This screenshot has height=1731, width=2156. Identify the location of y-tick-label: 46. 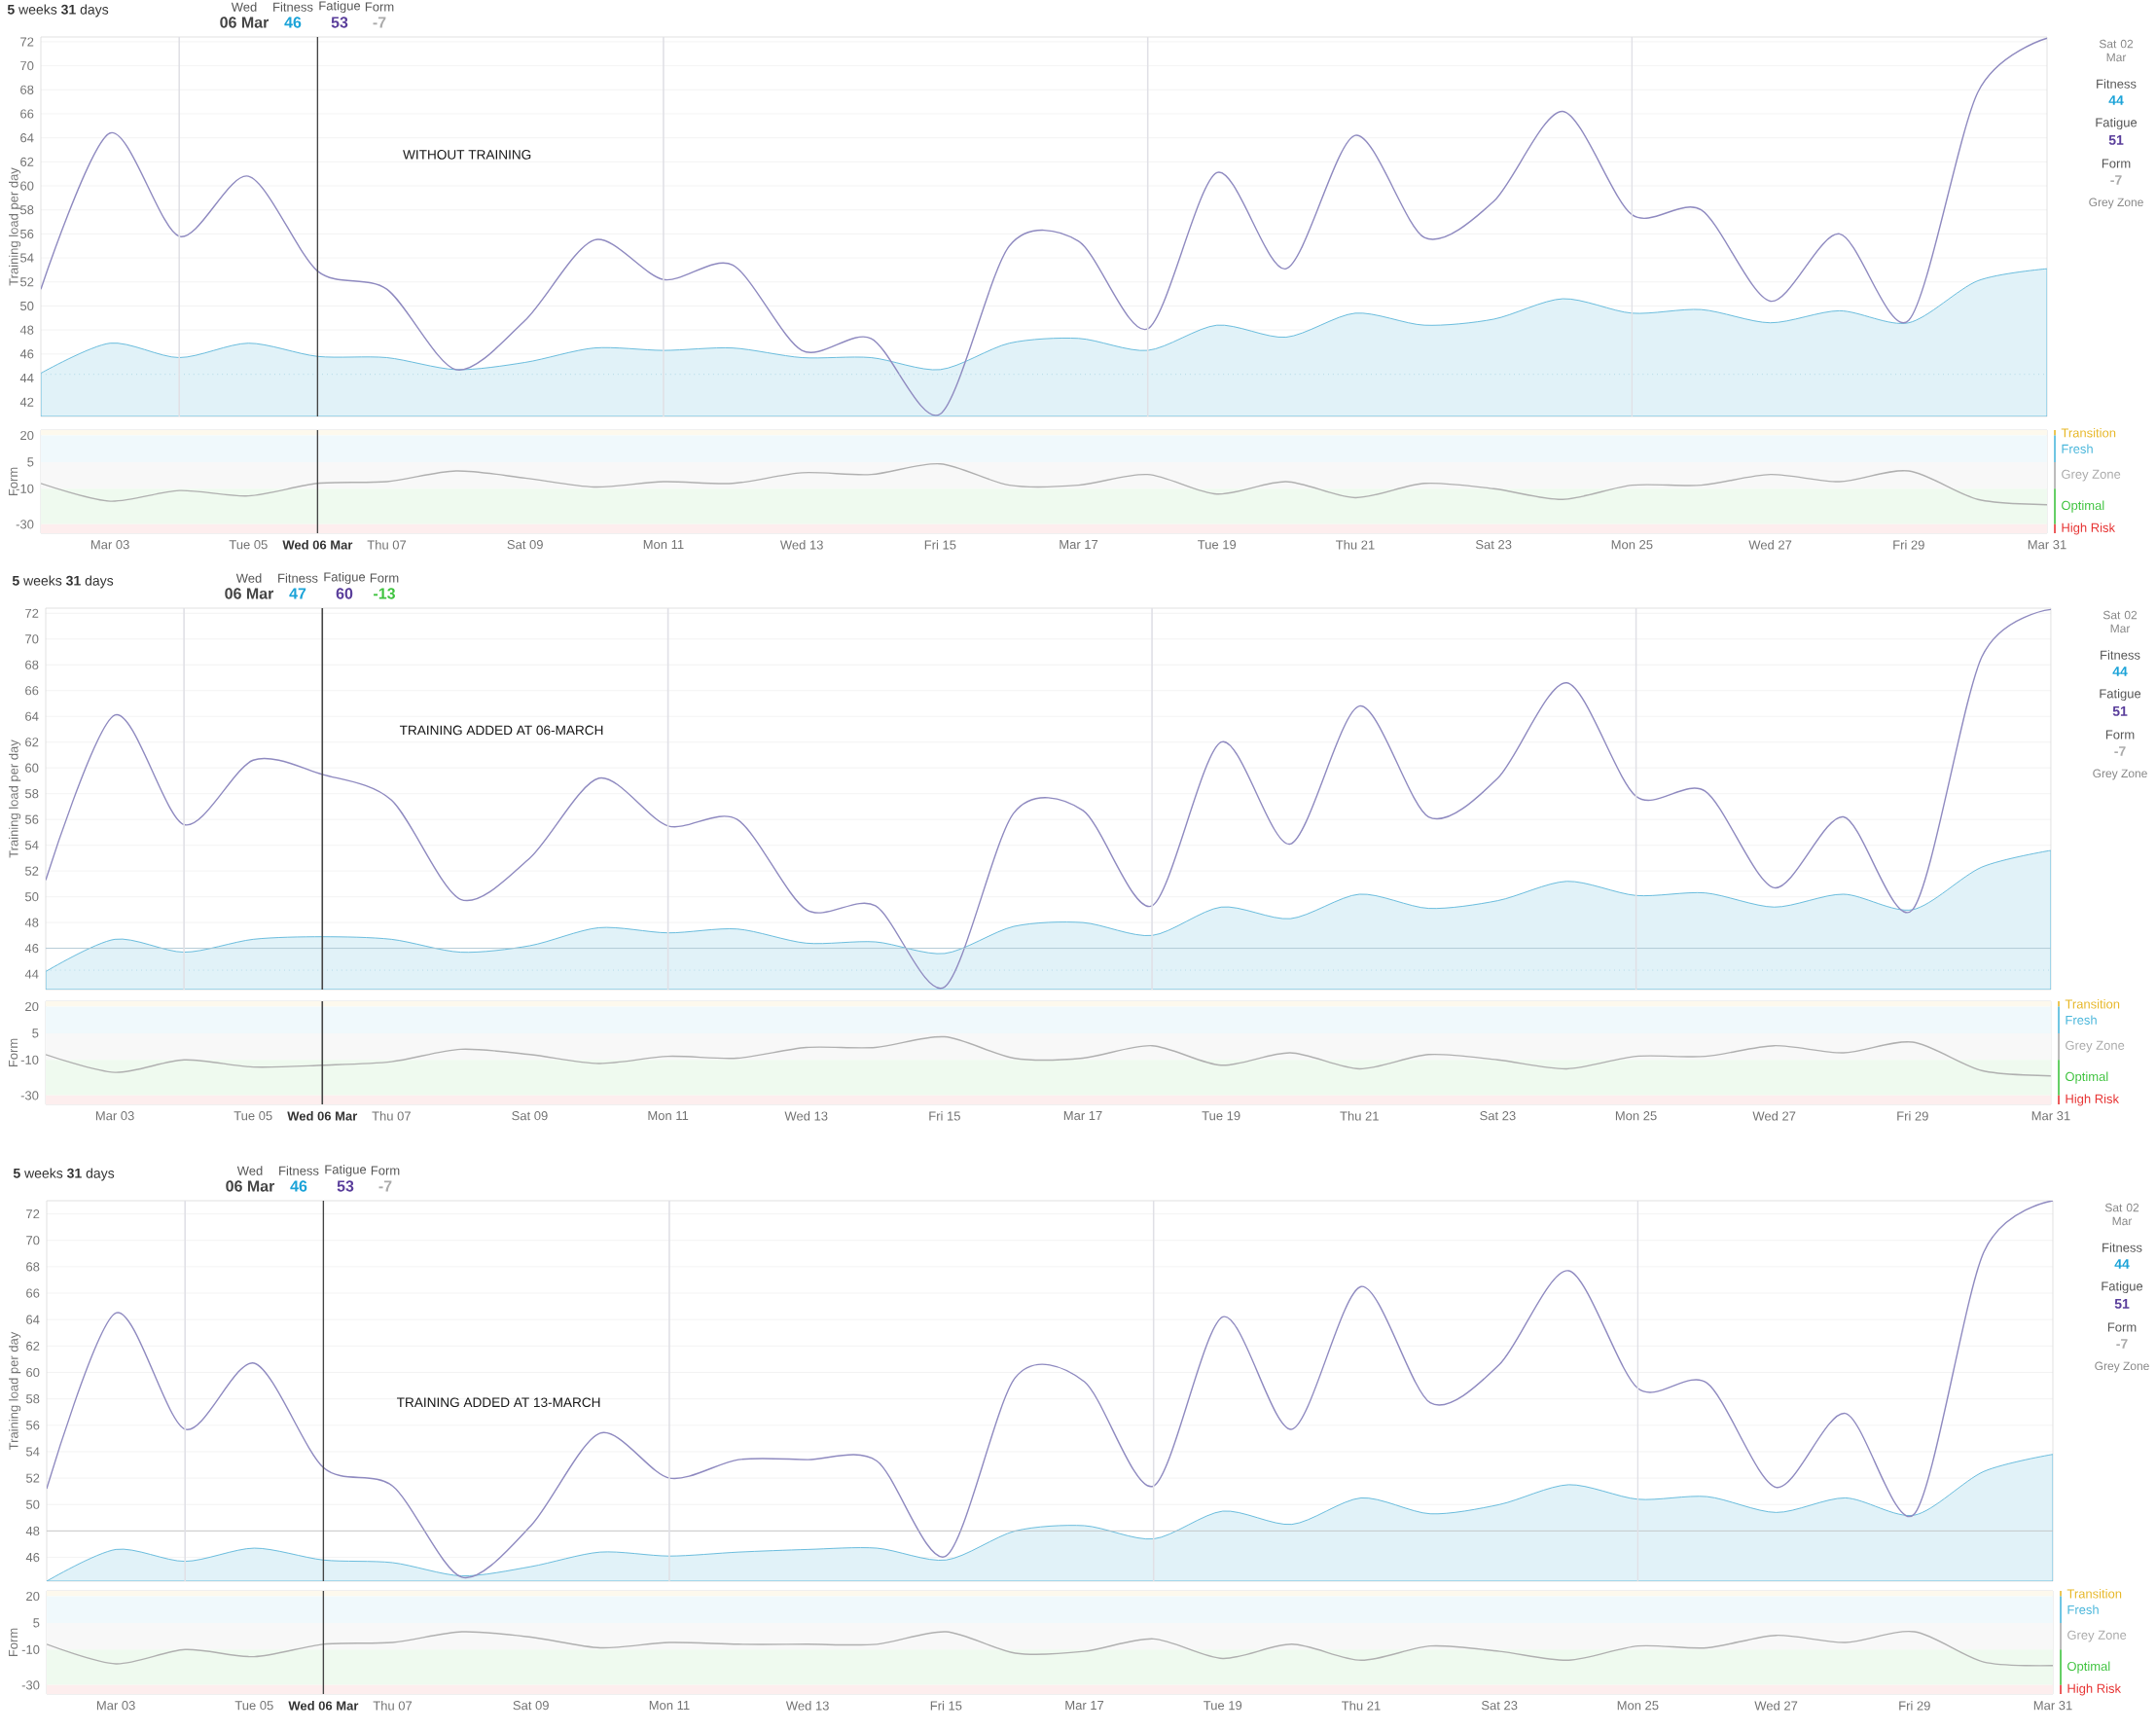
(31, 949).